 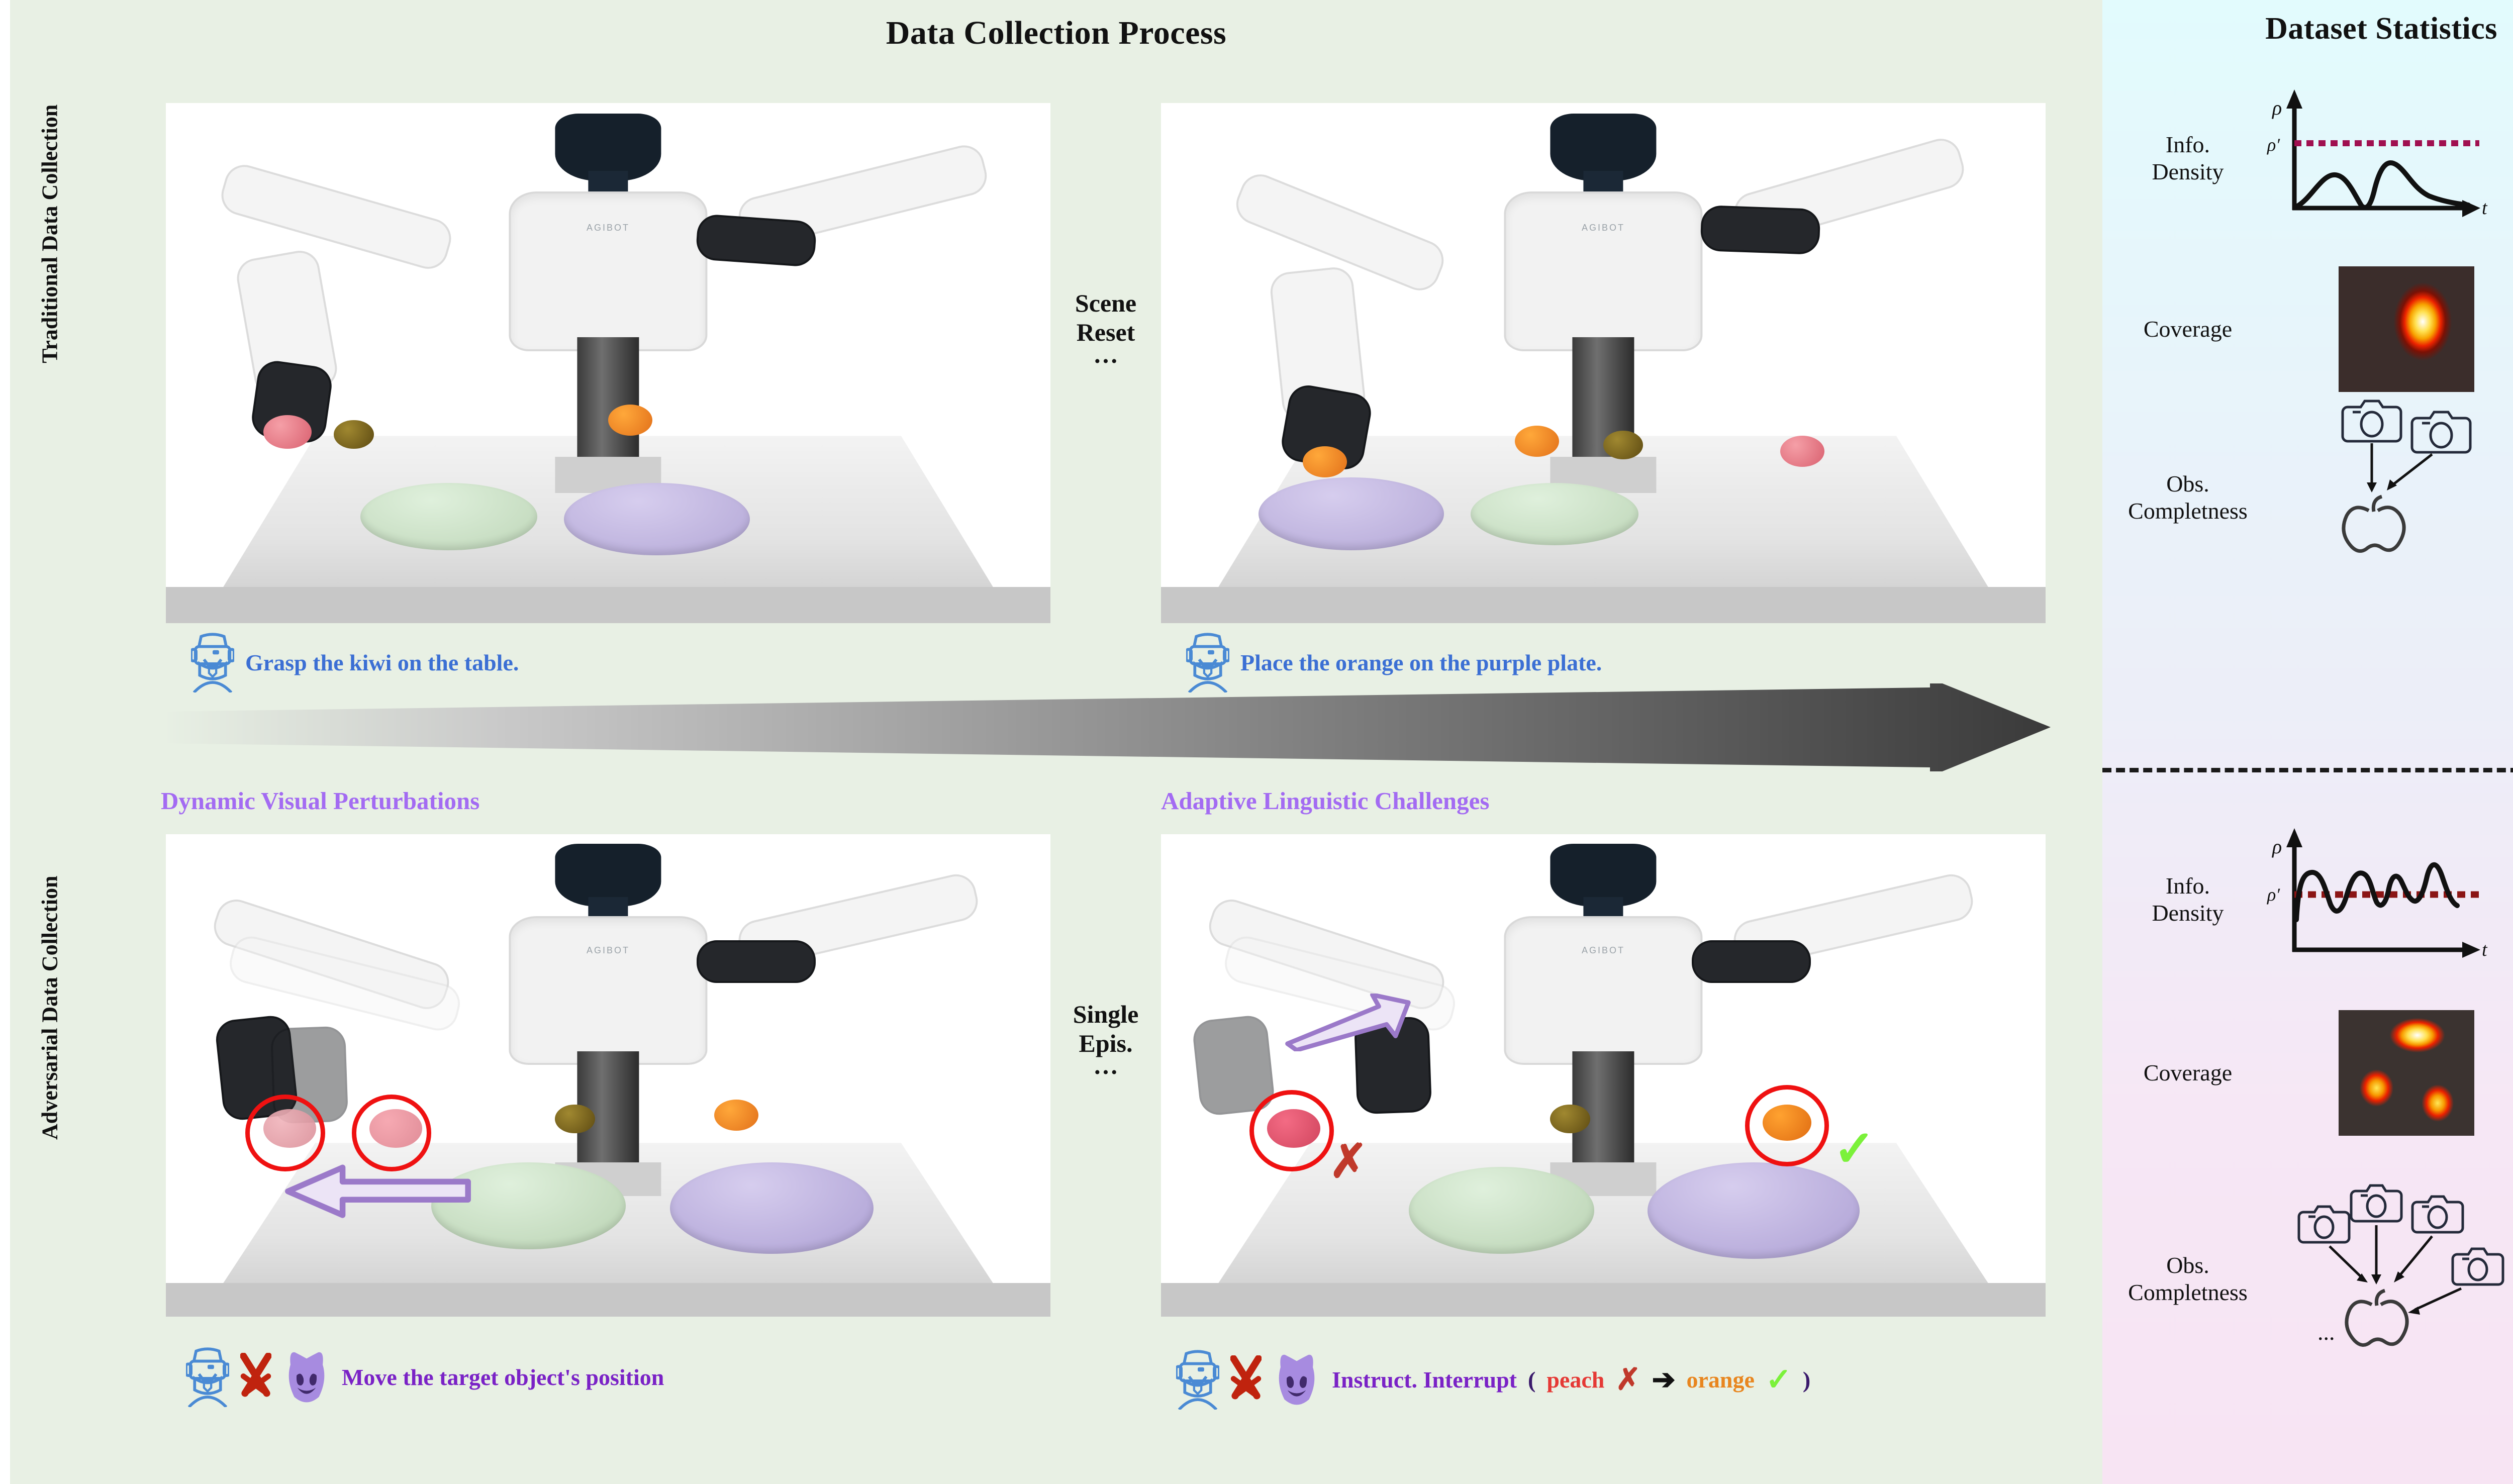 I want to click on annotation-circle-after, so click(x=391, y=1133).